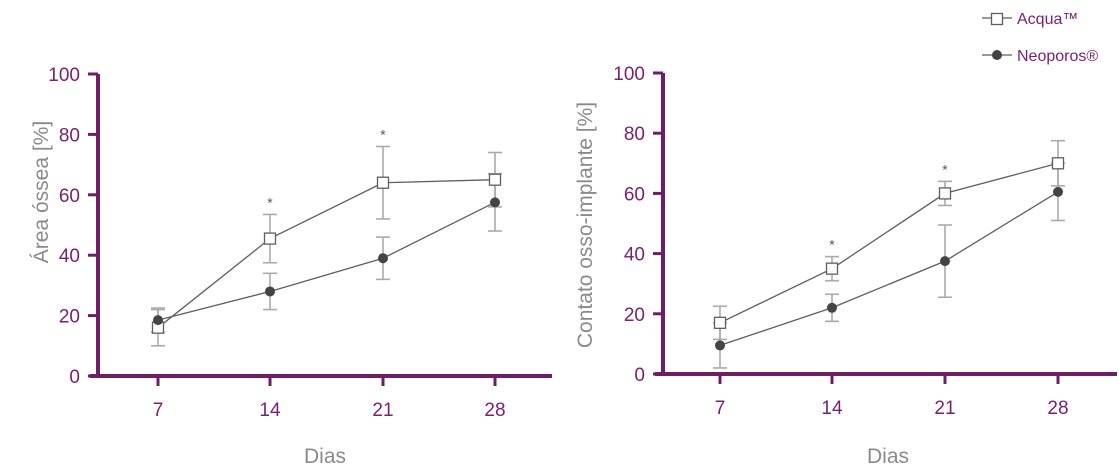  I want to click on y-axis-label: Contato osso-implante [%], so click(585, 225).